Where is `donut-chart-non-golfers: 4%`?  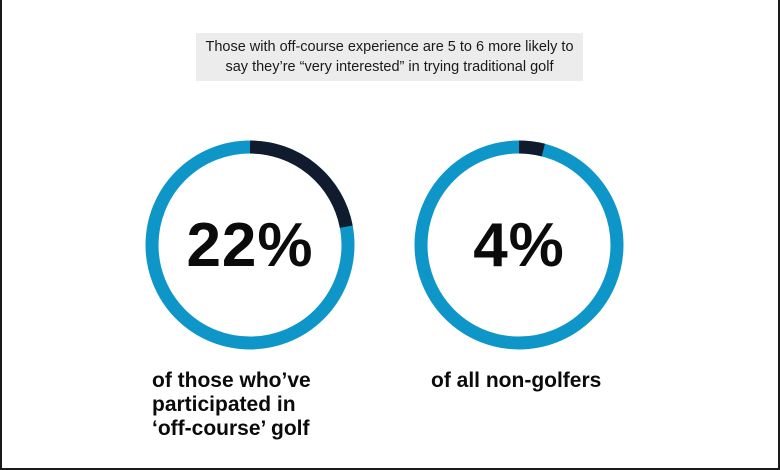
donut-chart-non-golfers: 4% is located at coordinates (519, 245).